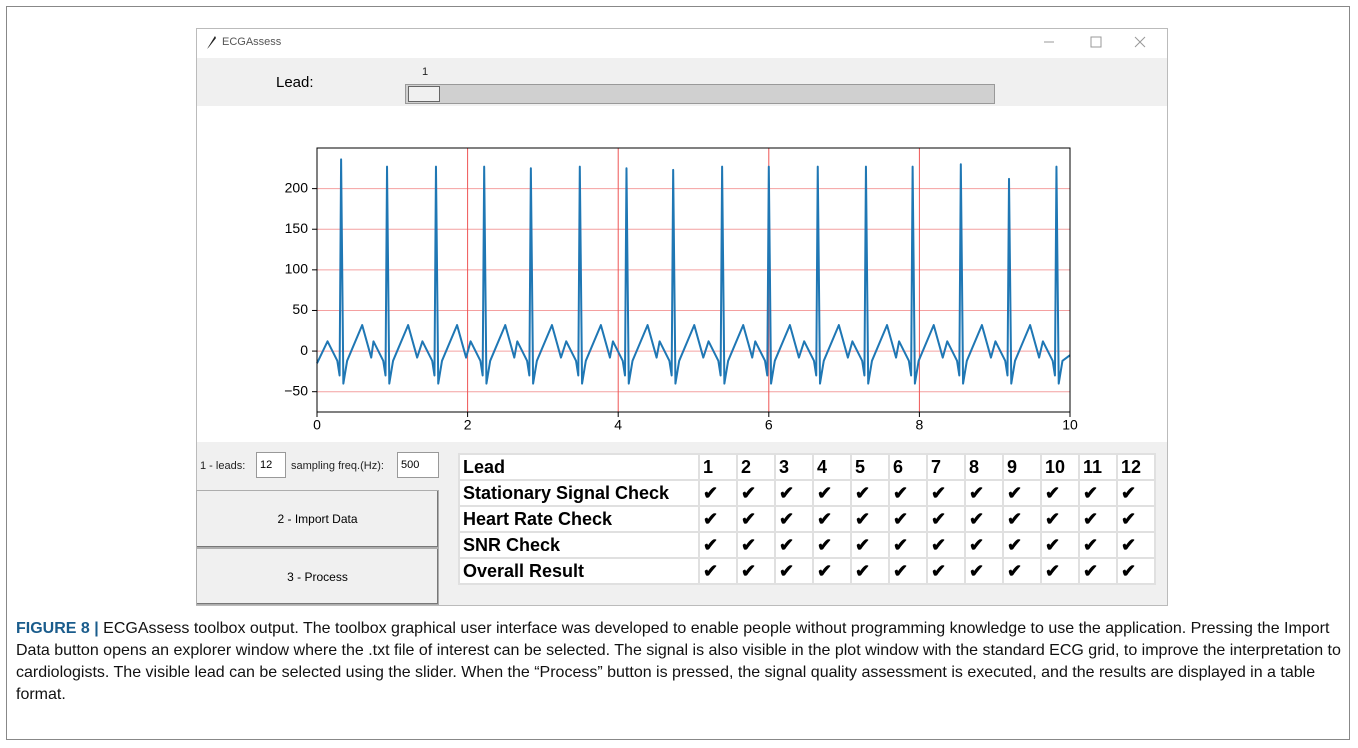 This screenshot has width=1358, height=748. I want to click on row-label: Lead, so click(579, 467).